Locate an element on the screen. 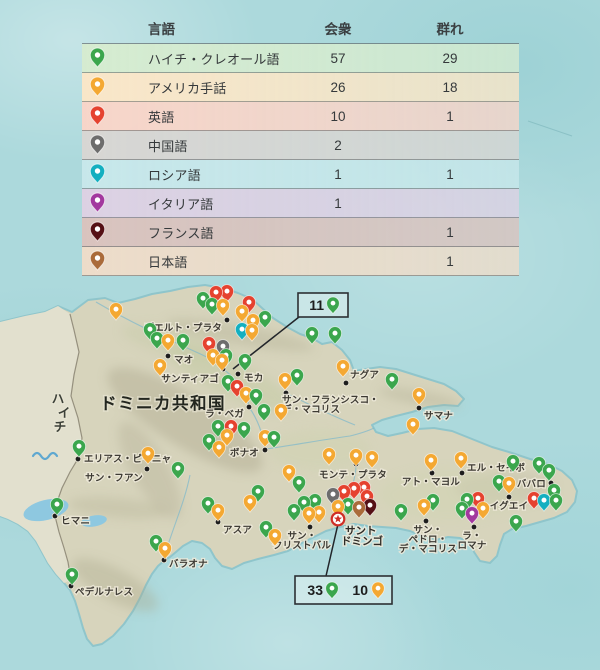 This screenshot has height=670, width=600. city-label: サン・クリストバル is located at coordinates (302, 541).